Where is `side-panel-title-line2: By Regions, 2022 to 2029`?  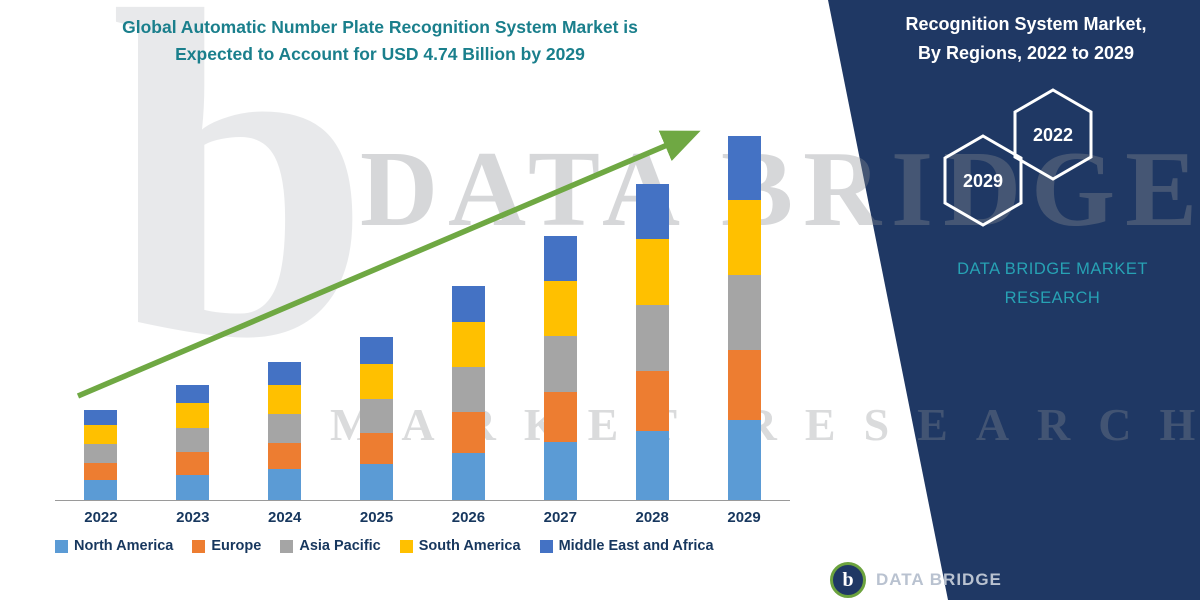 side-panel-title-line2: By Regions, 2022 to 2029 is located at coordinates (1026, 53).